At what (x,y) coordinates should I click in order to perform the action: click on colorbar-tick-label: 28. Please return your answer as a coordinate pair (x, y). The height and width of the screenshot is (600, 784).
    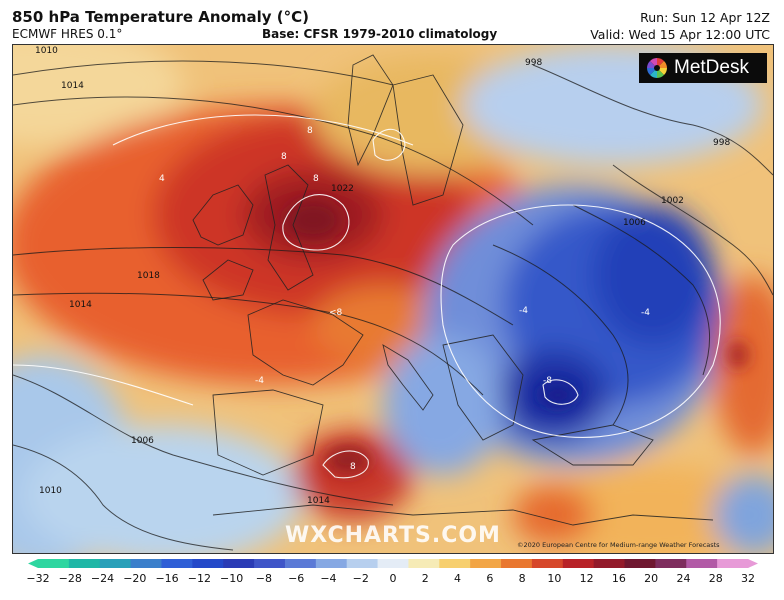
    Looking at the image, I should click on (715, 578).